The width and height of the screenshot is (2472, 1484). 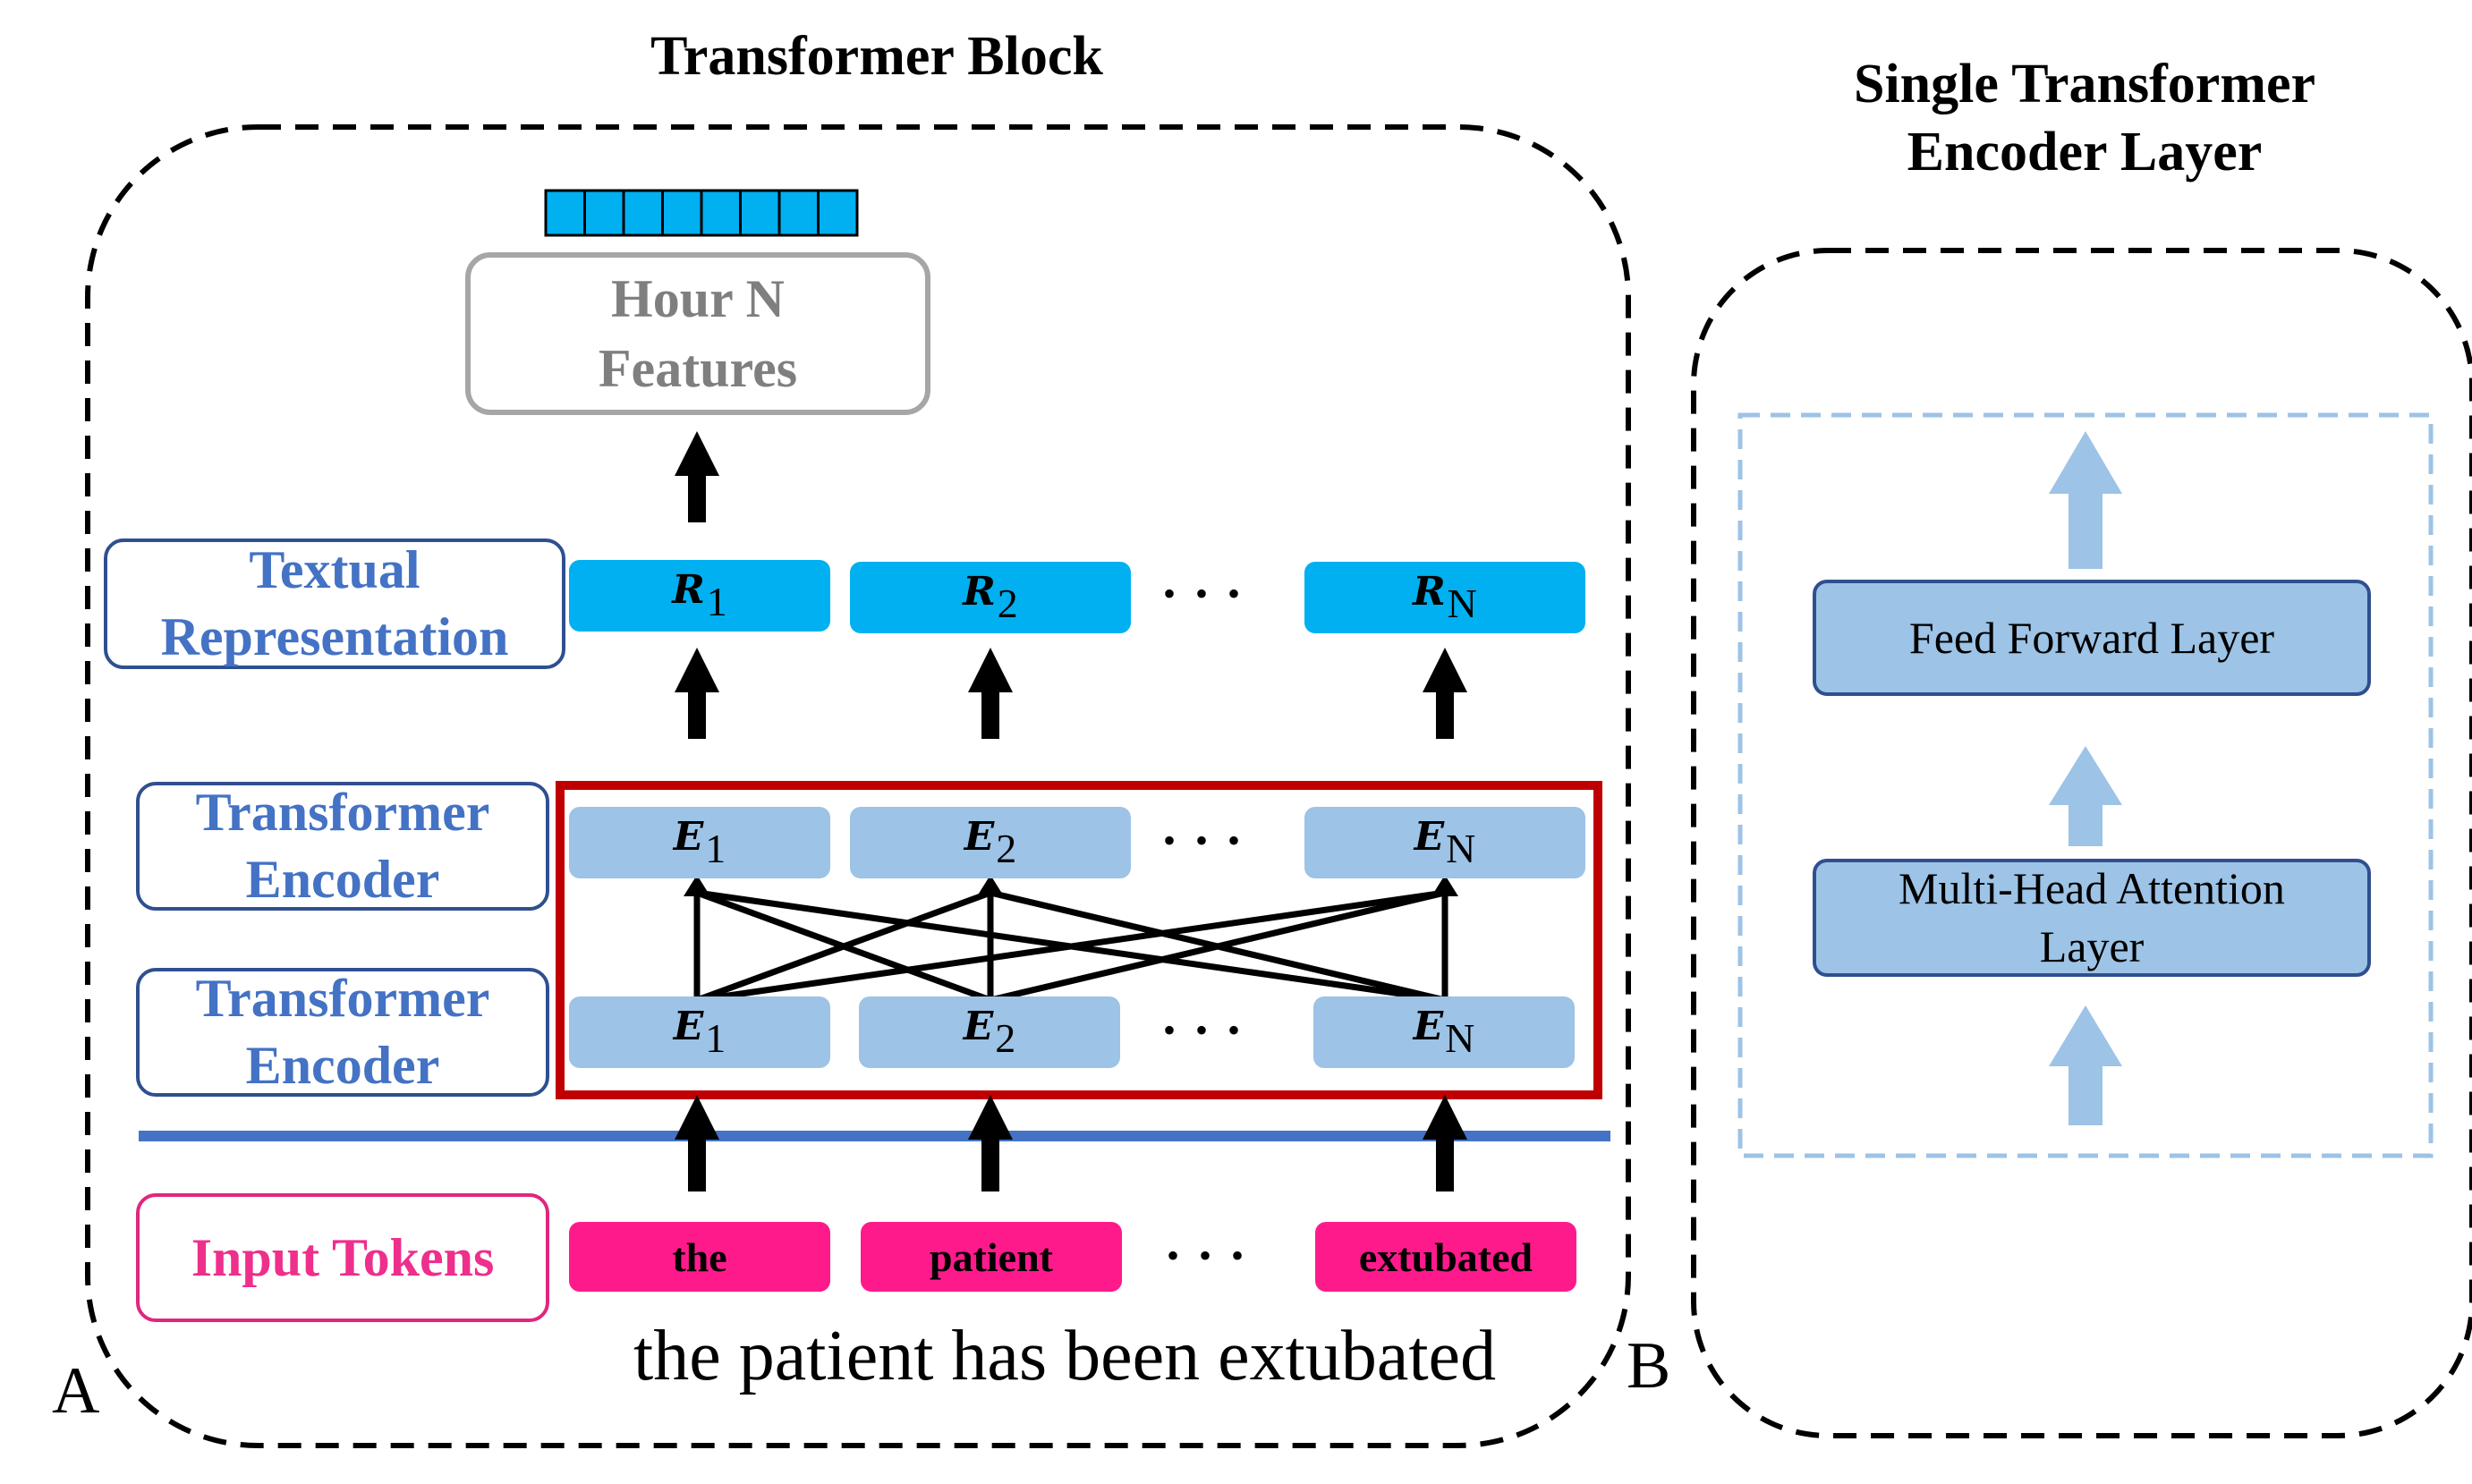 What do you see at coordinates (2085, 152) in the screenshot?
I see `panel-b-title-line2: Encoder Layer` at bounding box center [2085, 152].